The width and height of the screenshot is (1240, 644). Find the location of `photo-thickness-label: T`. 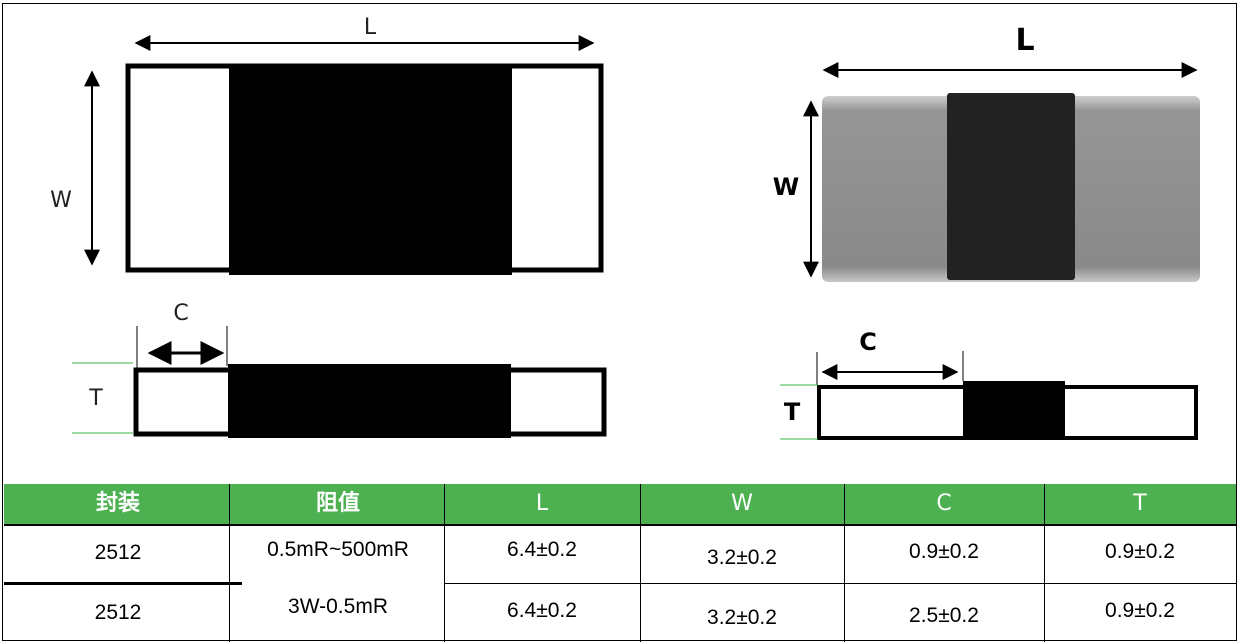

photo-thickness-label: T is located at coordinates (792, 412).